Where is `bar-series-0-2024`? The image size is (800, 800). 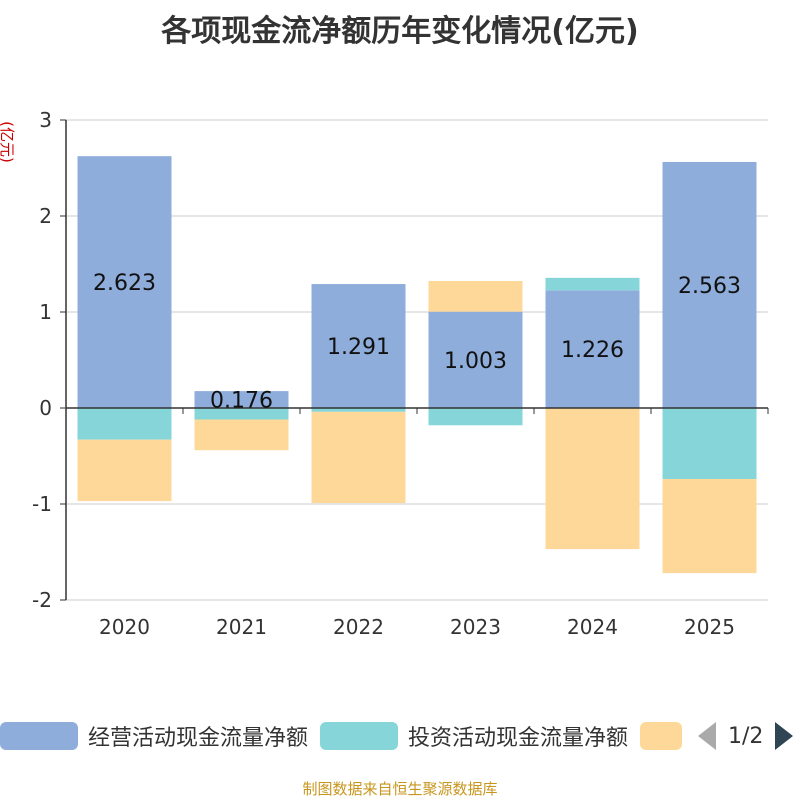
bar-series-0-2024 is located at coordinates (592, 349).